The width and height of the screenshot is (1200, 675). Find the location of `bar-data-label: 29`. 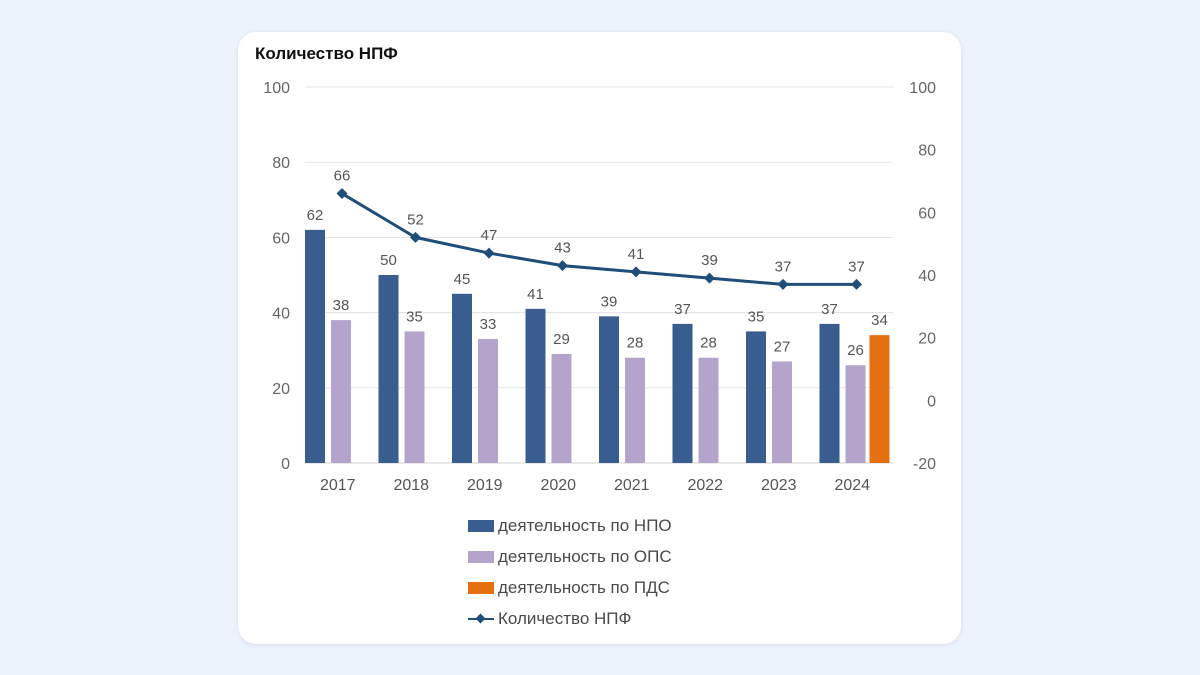

bar-data-label: 29 is located at coordinates (561, 339).